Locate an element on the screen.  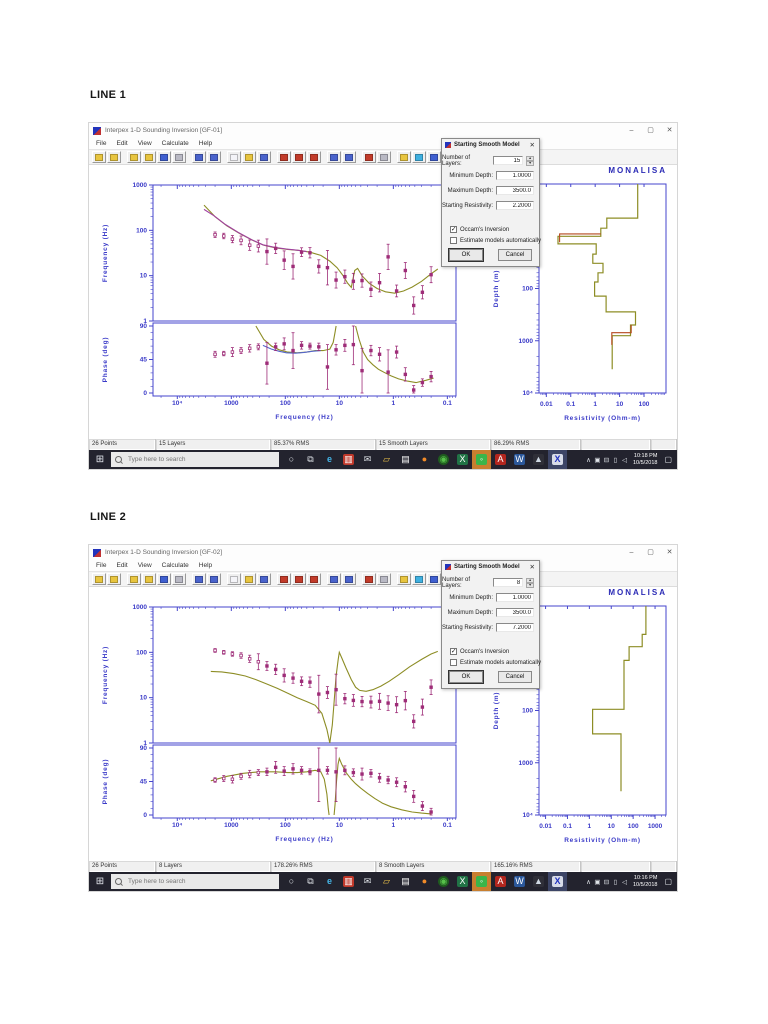
checkbox-unchecked-icon is located at coordinates (453, 662).